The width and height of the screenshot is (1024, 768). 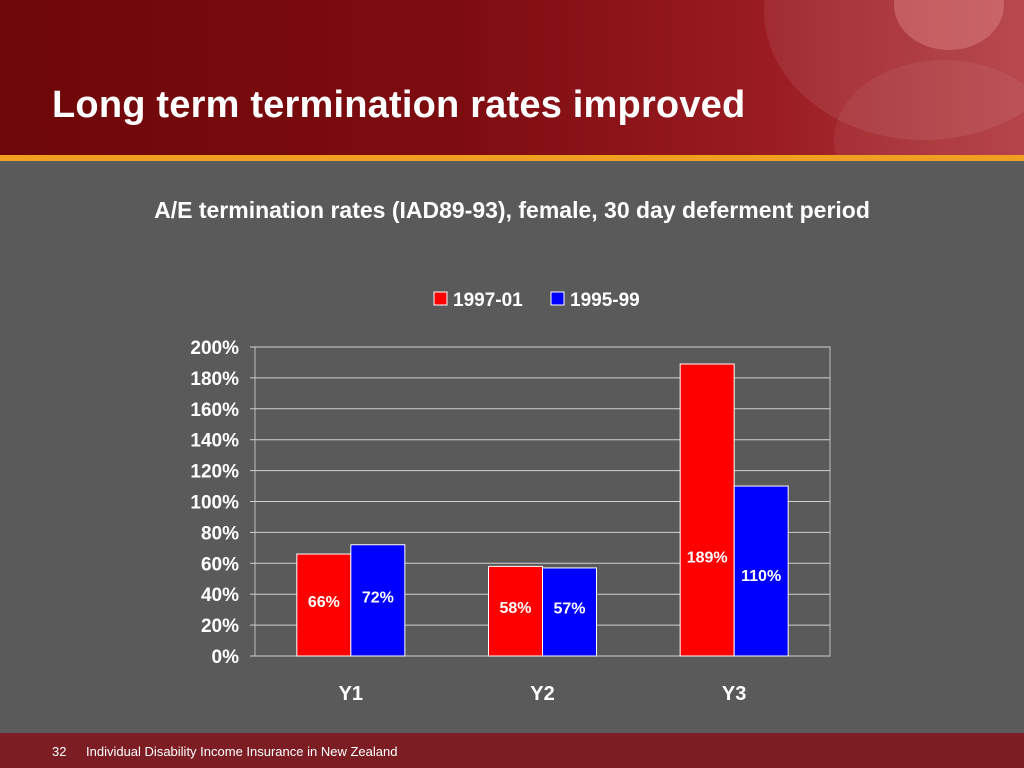 I want to click on x-tick-label: Y2, so click(x=542, y=694).